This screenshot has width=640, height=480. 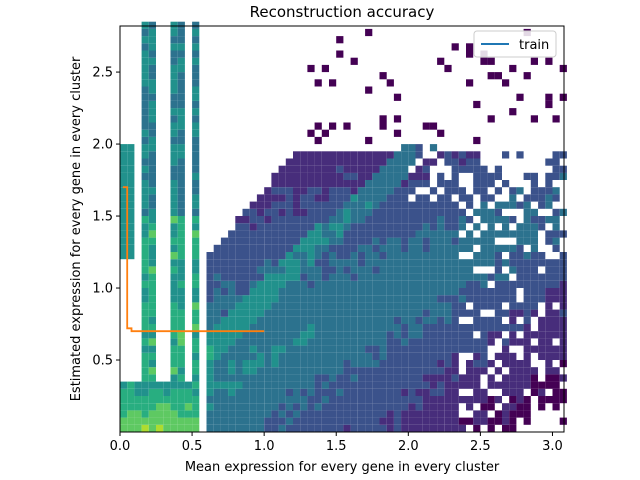 I want to click on y-axis: 0.51.01.52.02.5, so click(x=106, y=217).